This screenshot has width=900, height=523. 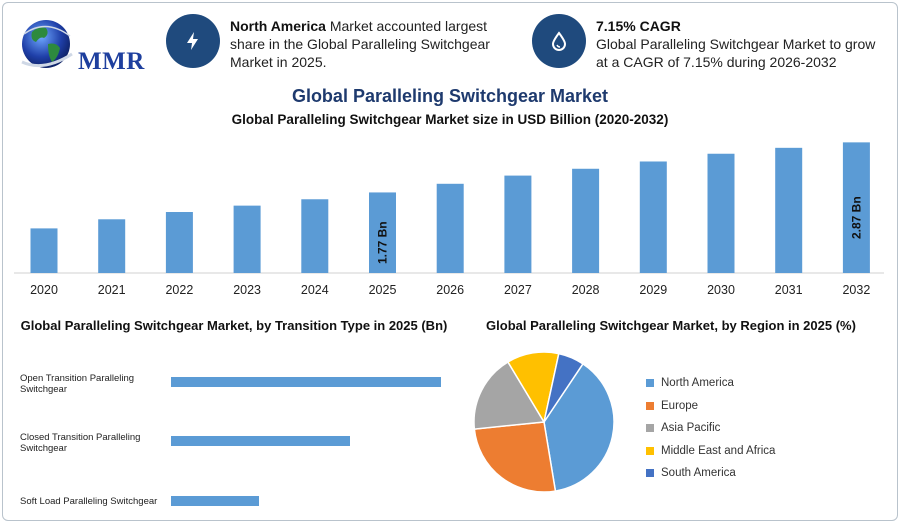 I want to click on legend-item-1: Europe, so click(x=710, y=406).